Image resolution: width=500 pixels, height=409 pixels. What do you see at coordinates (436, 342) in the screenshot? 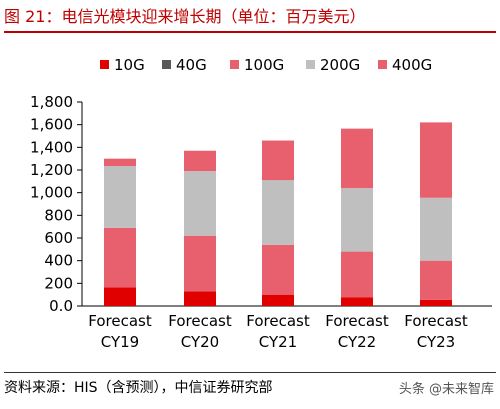
I see `x-tick-label: CY23` at bounding box center [436, 342].